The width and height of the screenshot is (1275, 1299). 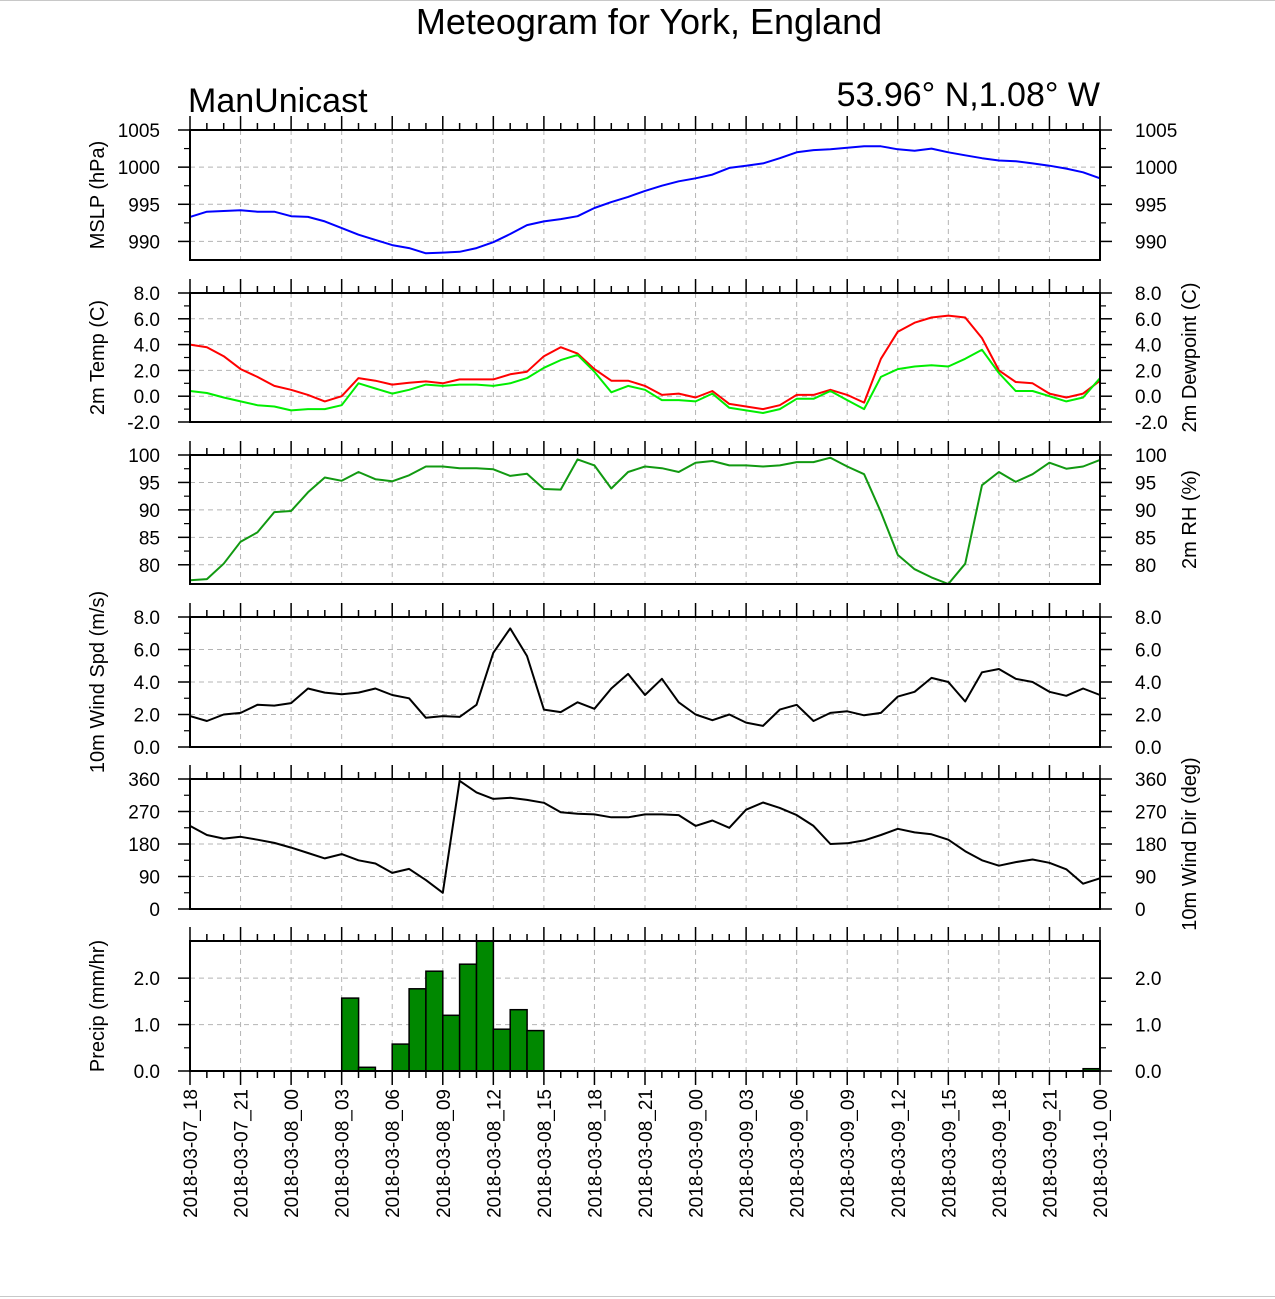 What do you see at coordinates (899, 1153) in the screenshot?
I see `x-tick-label: 2018-03-09_12` at bounding box center [899, 1153].